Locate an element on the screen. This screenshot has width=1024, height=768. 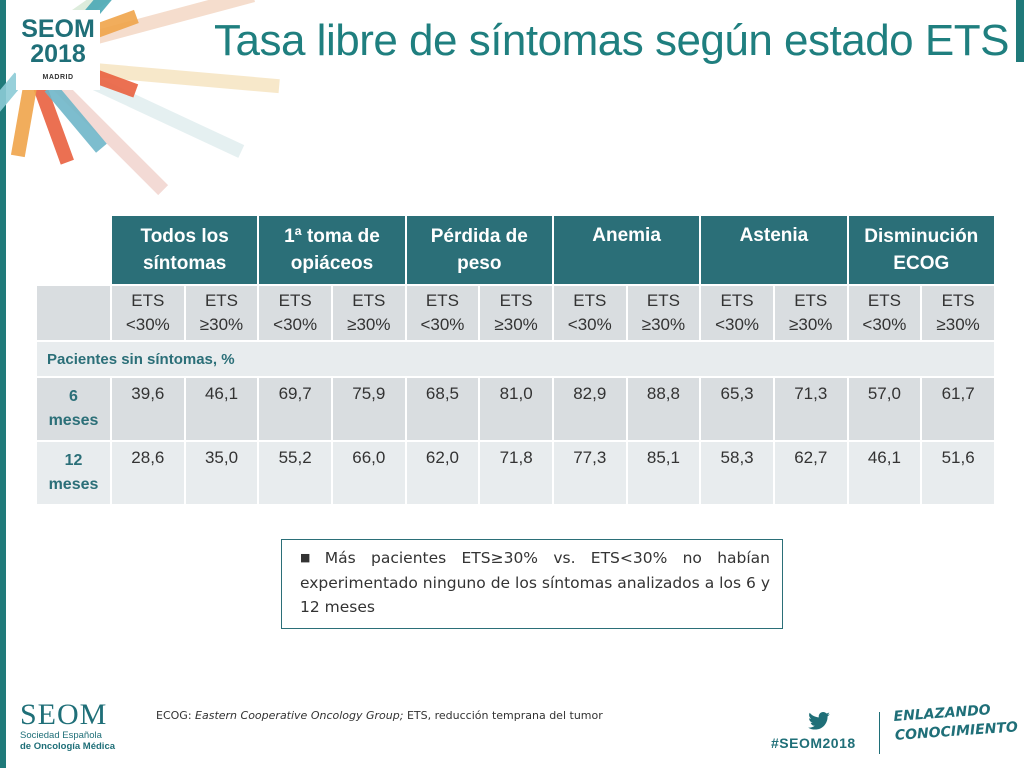
section-label: Pacientes sin síntomas, % is located at coordinates (515, 359).